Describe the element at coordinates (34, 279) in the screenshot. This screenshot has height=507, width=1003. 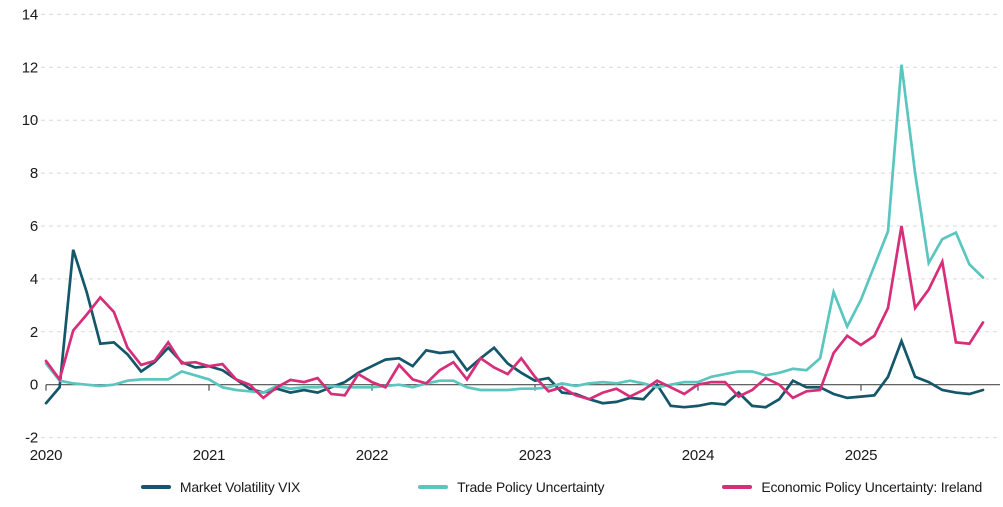
I see `y-axis-label: 4` at that location.